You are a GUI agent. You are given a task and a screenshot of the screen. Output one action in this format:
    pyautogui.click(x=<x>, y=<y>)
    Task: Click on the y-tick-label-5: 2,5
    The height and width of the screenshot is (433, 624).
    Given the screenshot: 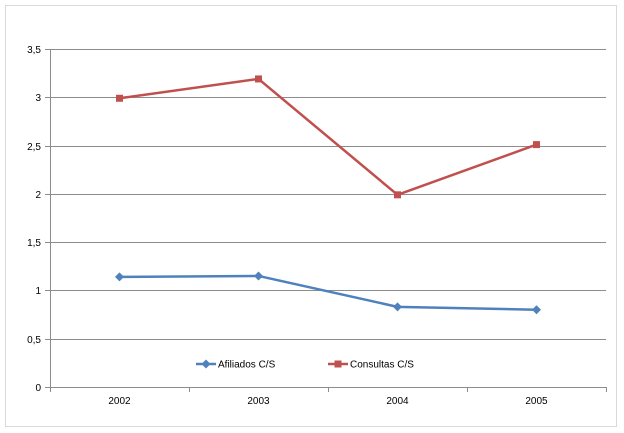 What is the action you would take?
    pyautogui.click(x=34, y=147)
    